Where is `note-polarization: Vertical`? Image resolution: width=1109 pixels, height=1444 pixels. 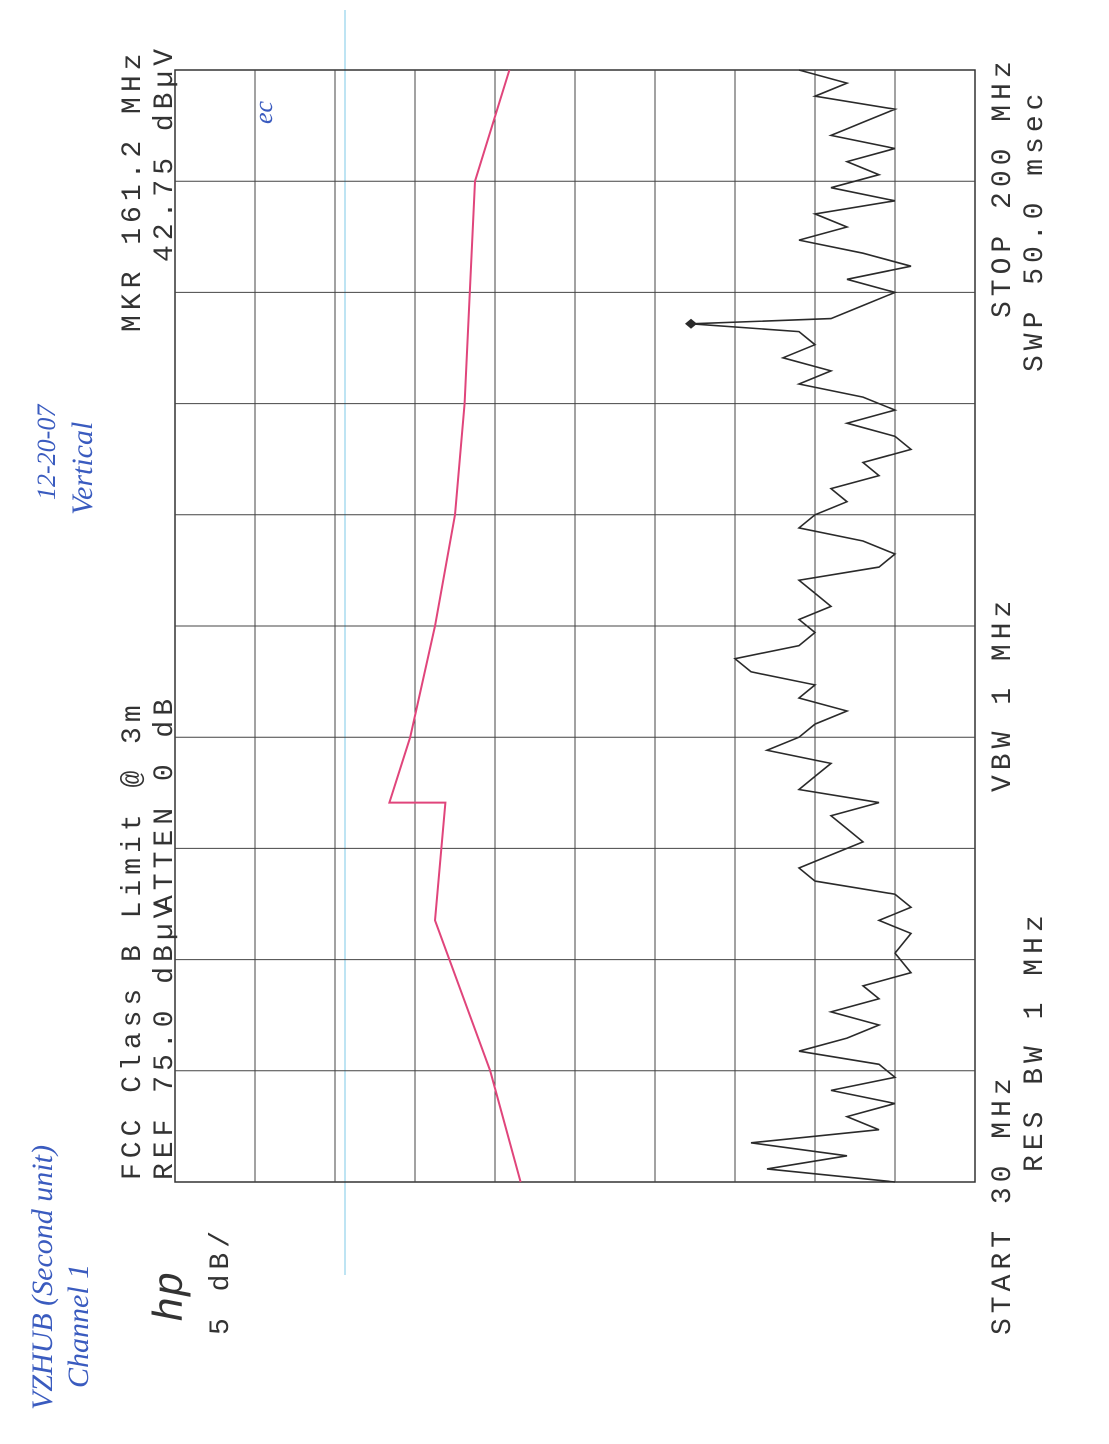 note-polarization: Vertical is located at coordinates (82, 468).